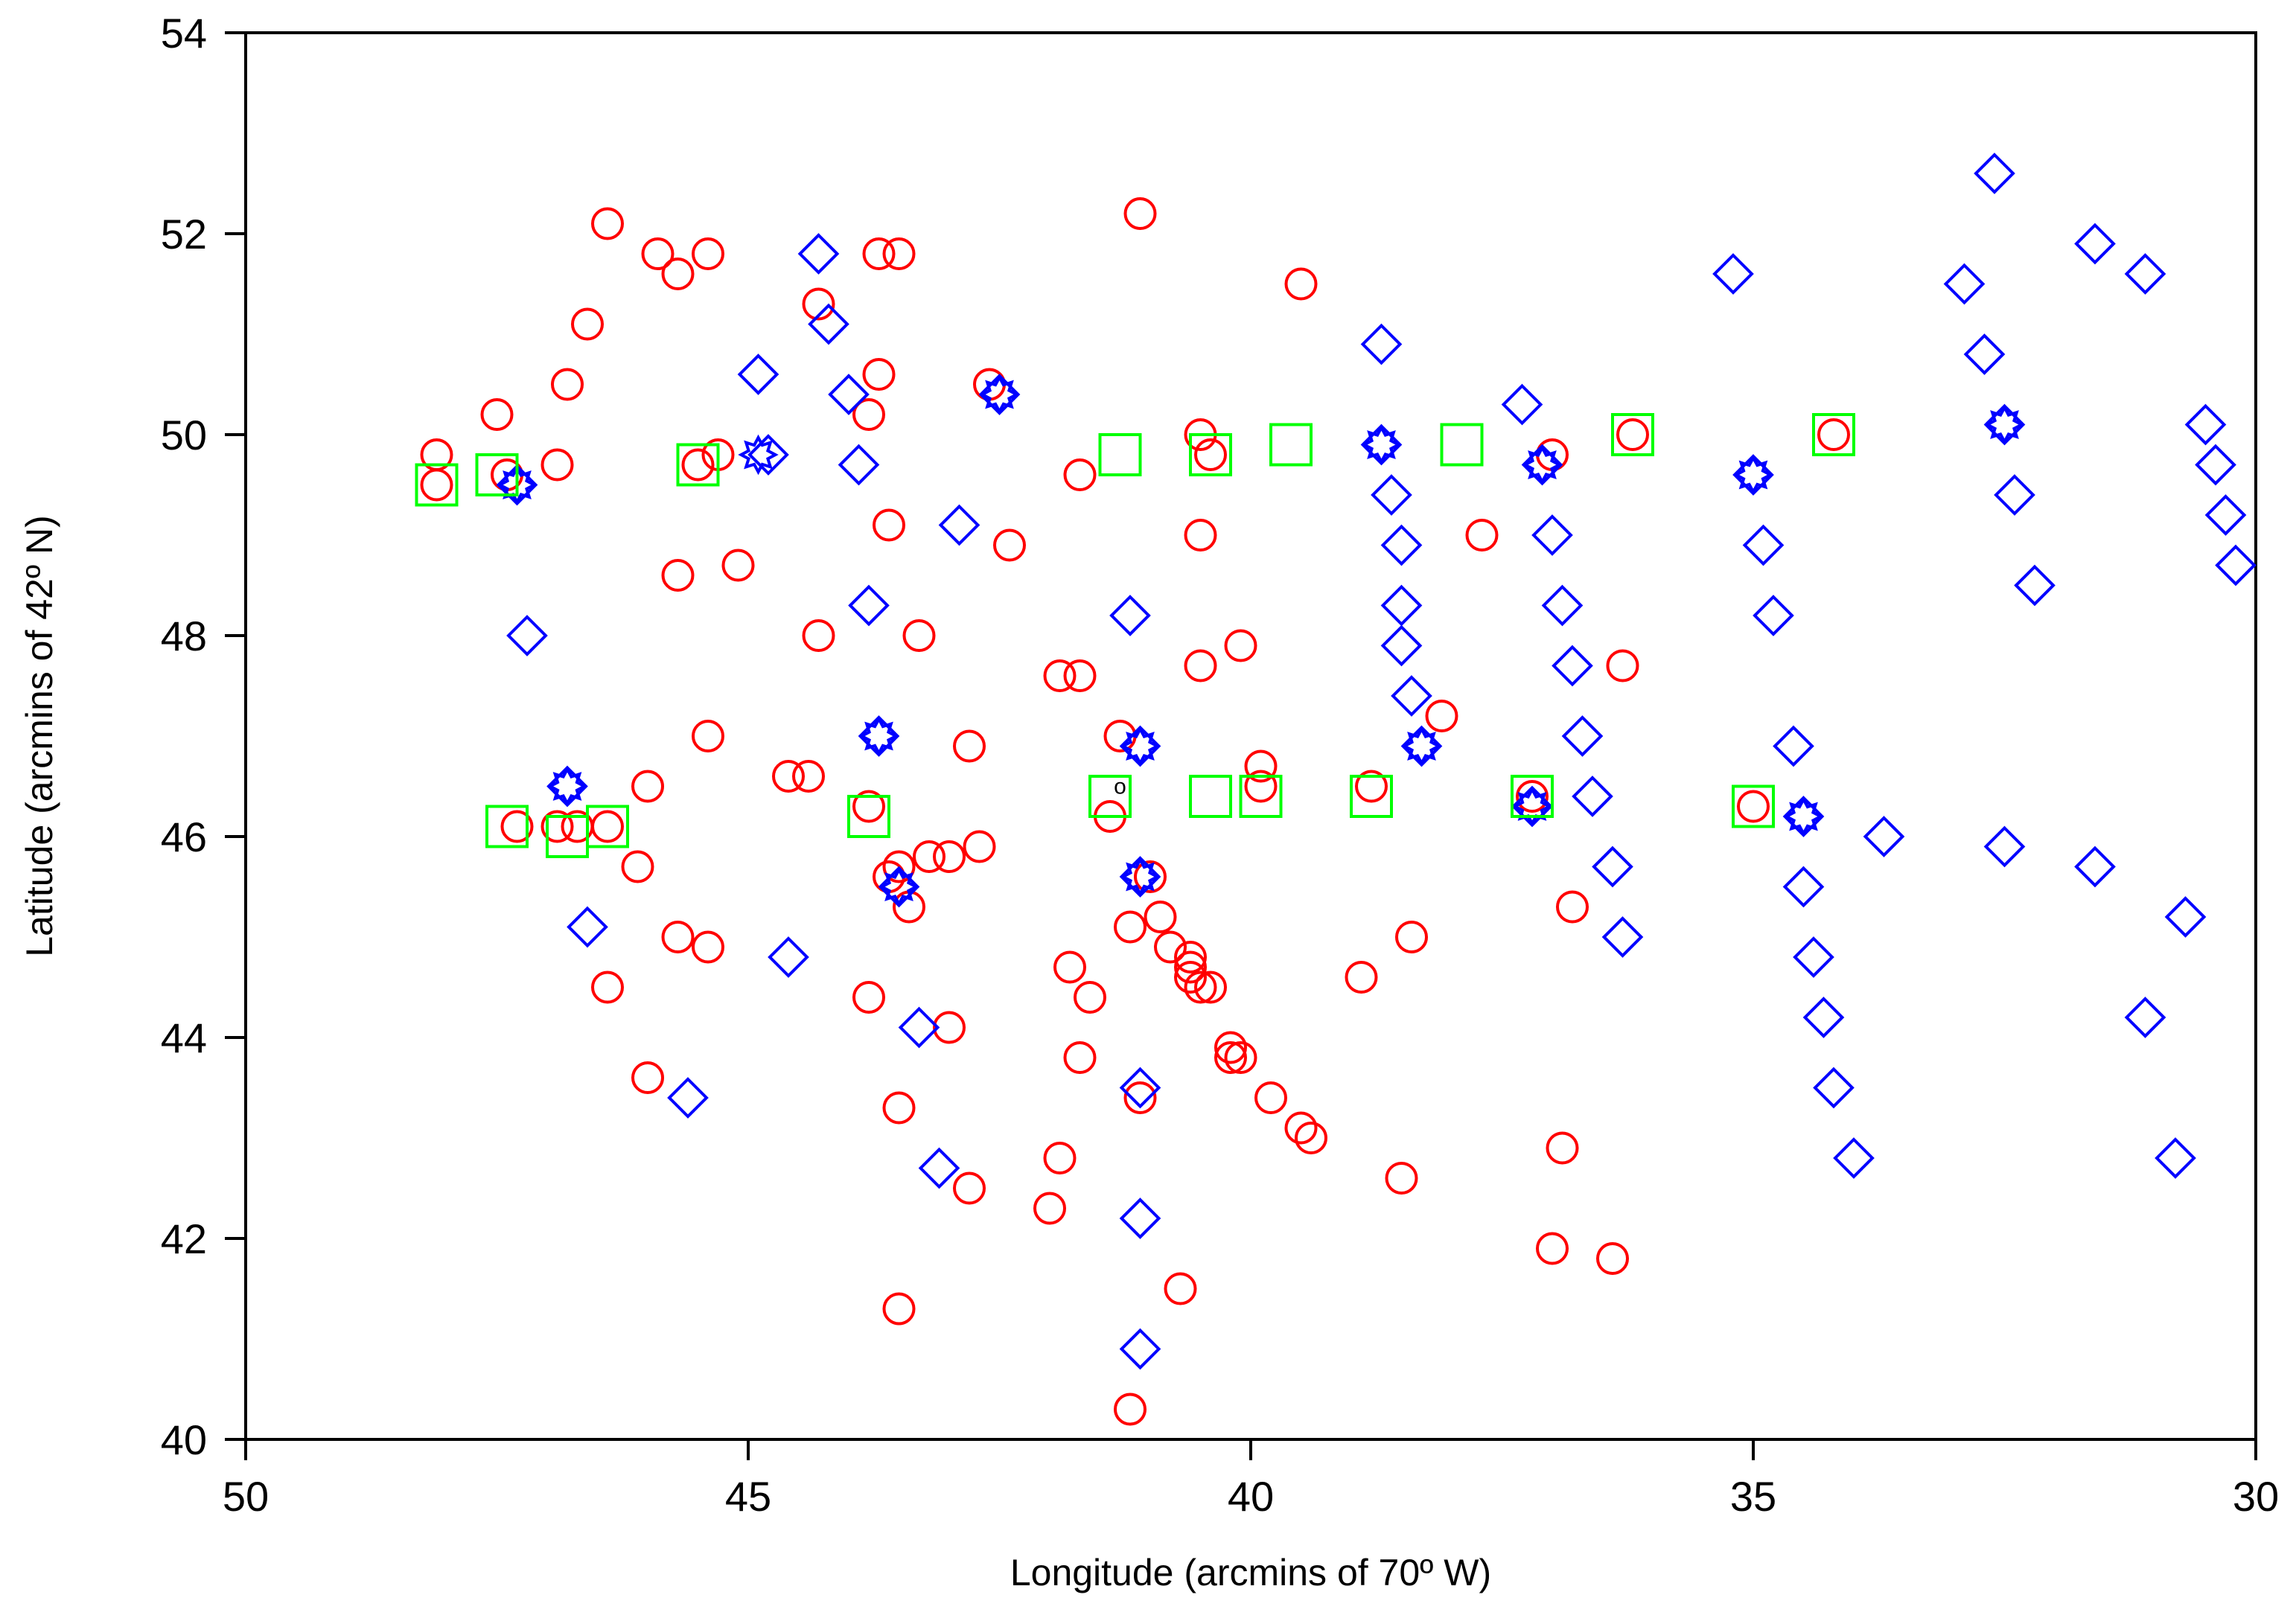 This screenshot has width=2296, height=1621. What do you see at coordinates (184, 1037) in the screenshot?
I see `y-tick-label: 44` at bounding box center [184, 1037].